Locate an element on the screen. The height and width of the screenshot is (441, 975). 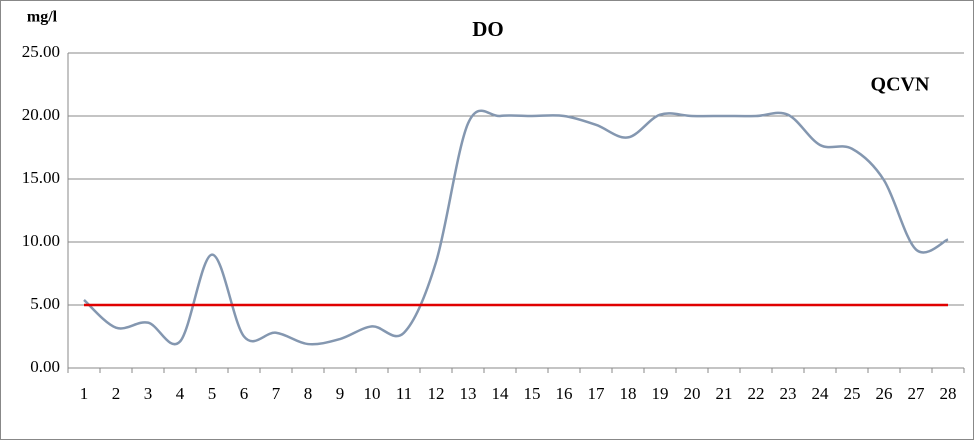
x-tick-label: 11 is located at coordinates (404, 393).